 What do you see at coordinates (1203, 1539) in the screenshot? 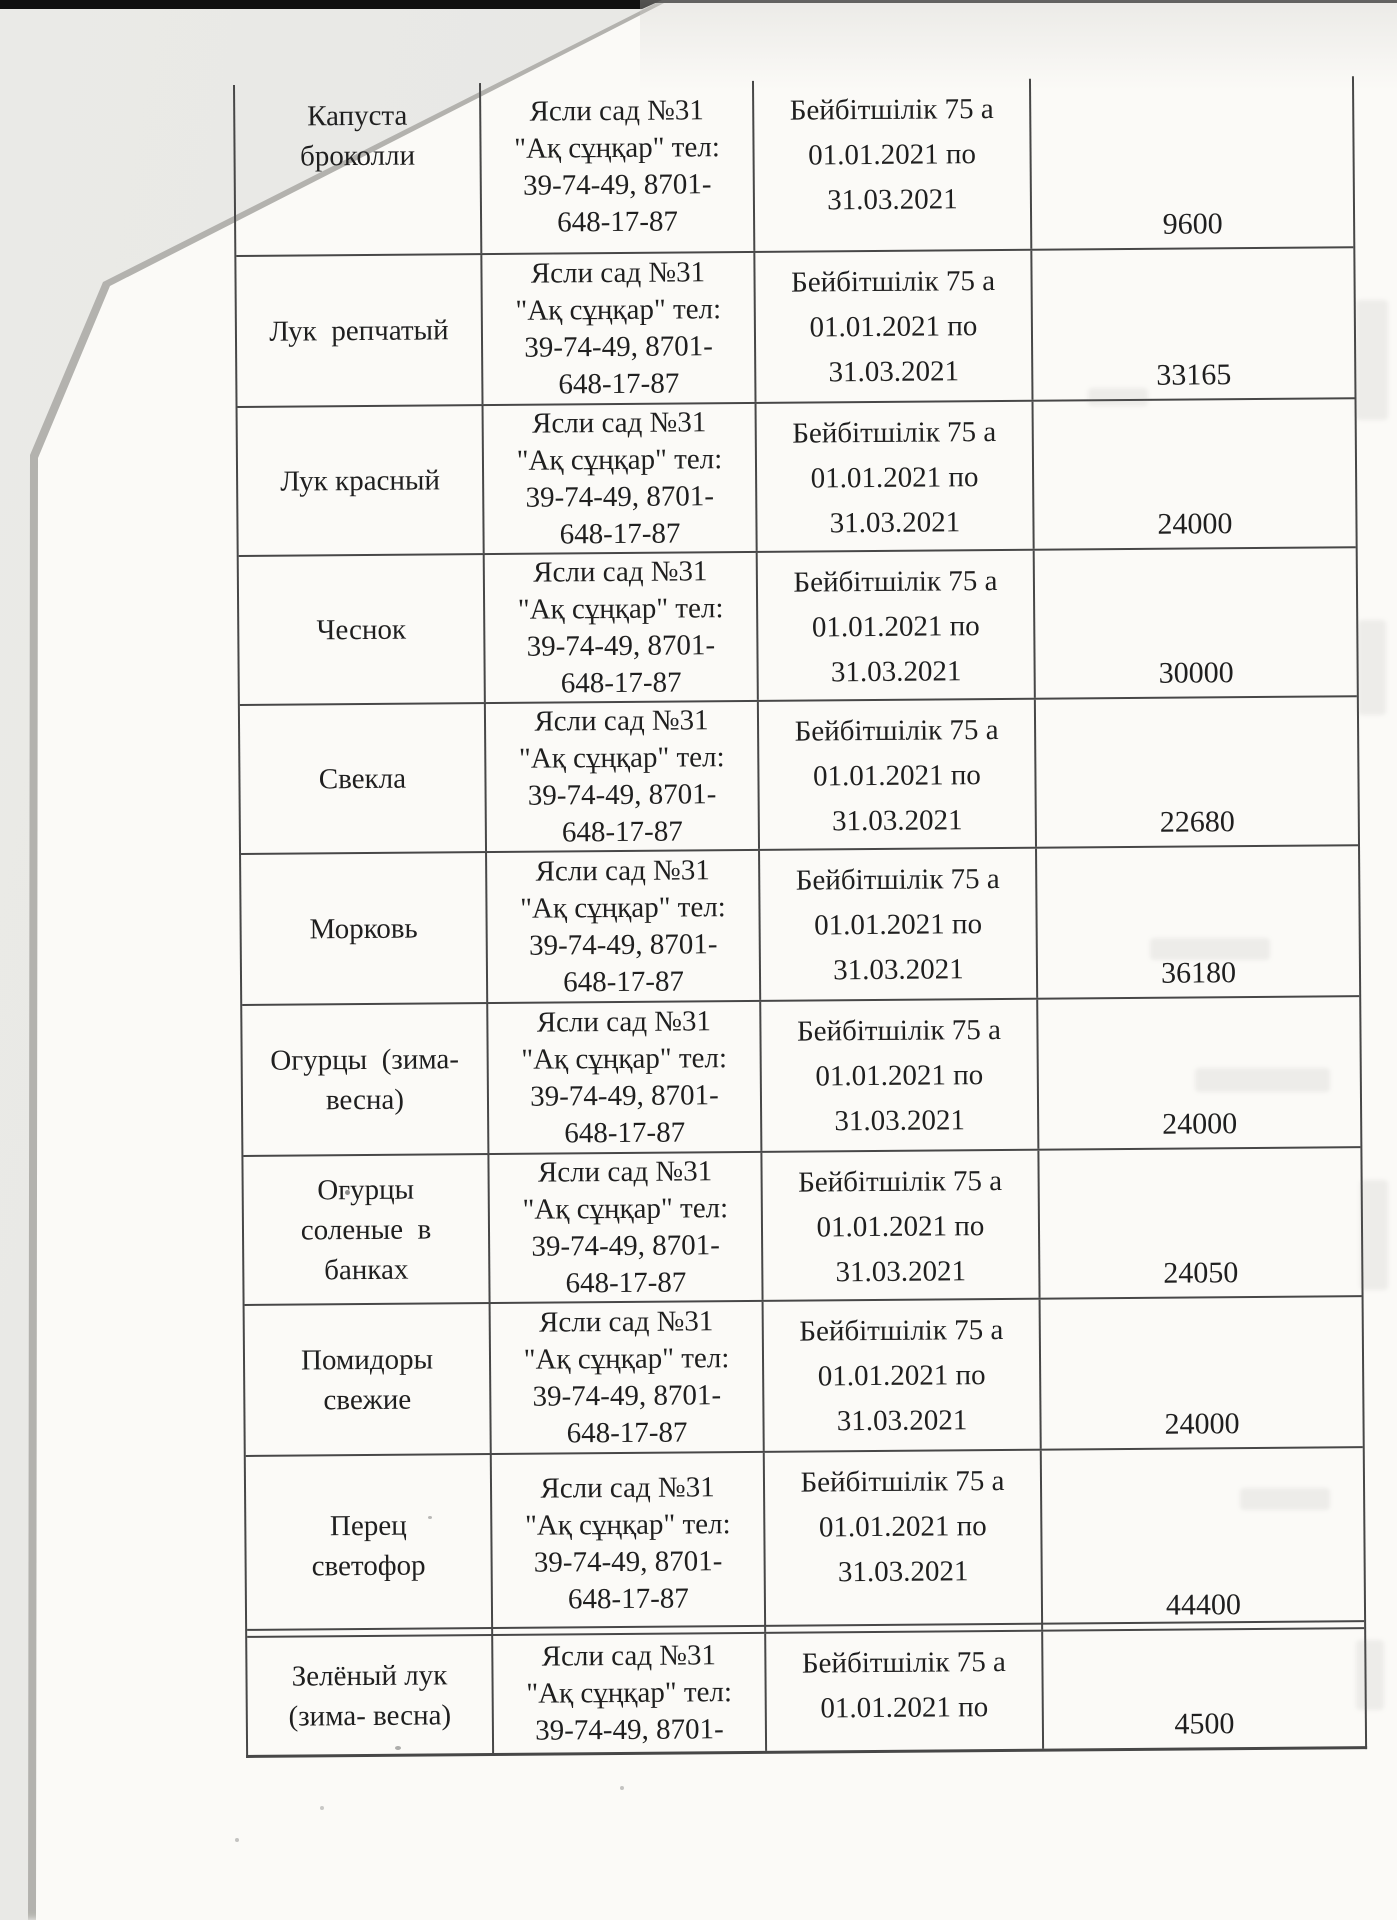
I see `price-cell: 44400` at bounding box center [1203, 1539].